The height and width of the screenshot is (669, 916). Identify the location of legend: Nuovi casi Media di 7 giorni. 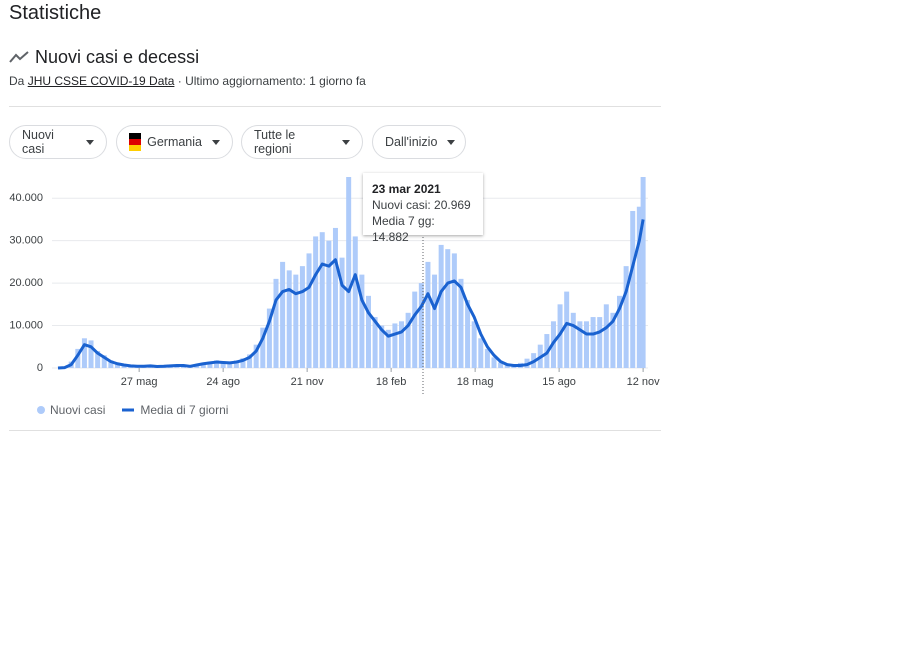
(132, 410).